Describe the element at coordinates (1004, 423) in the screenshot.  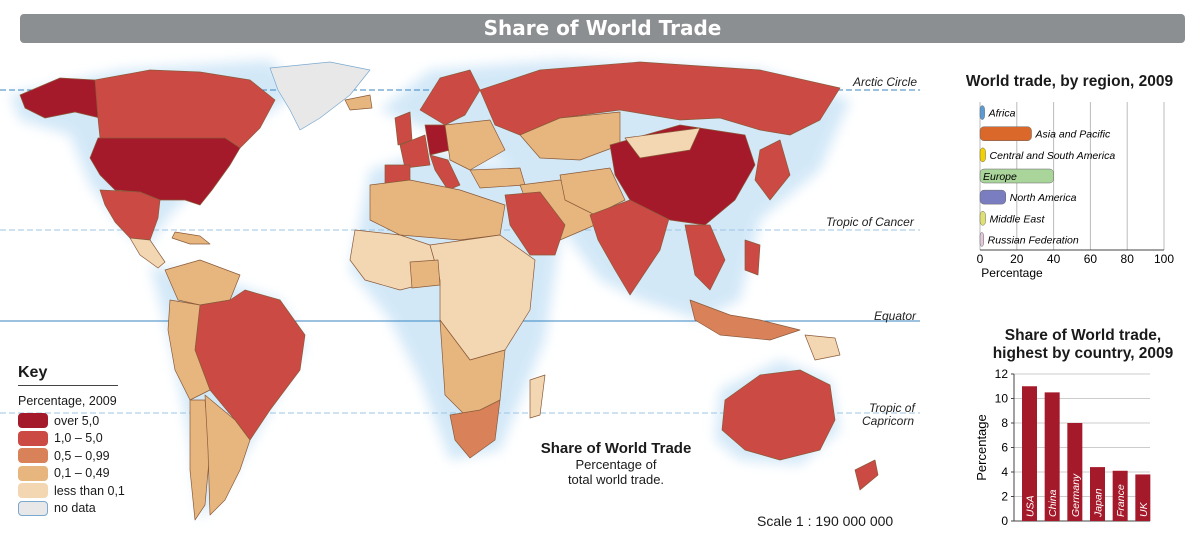
I see `country-y-tick: 8` at that location.